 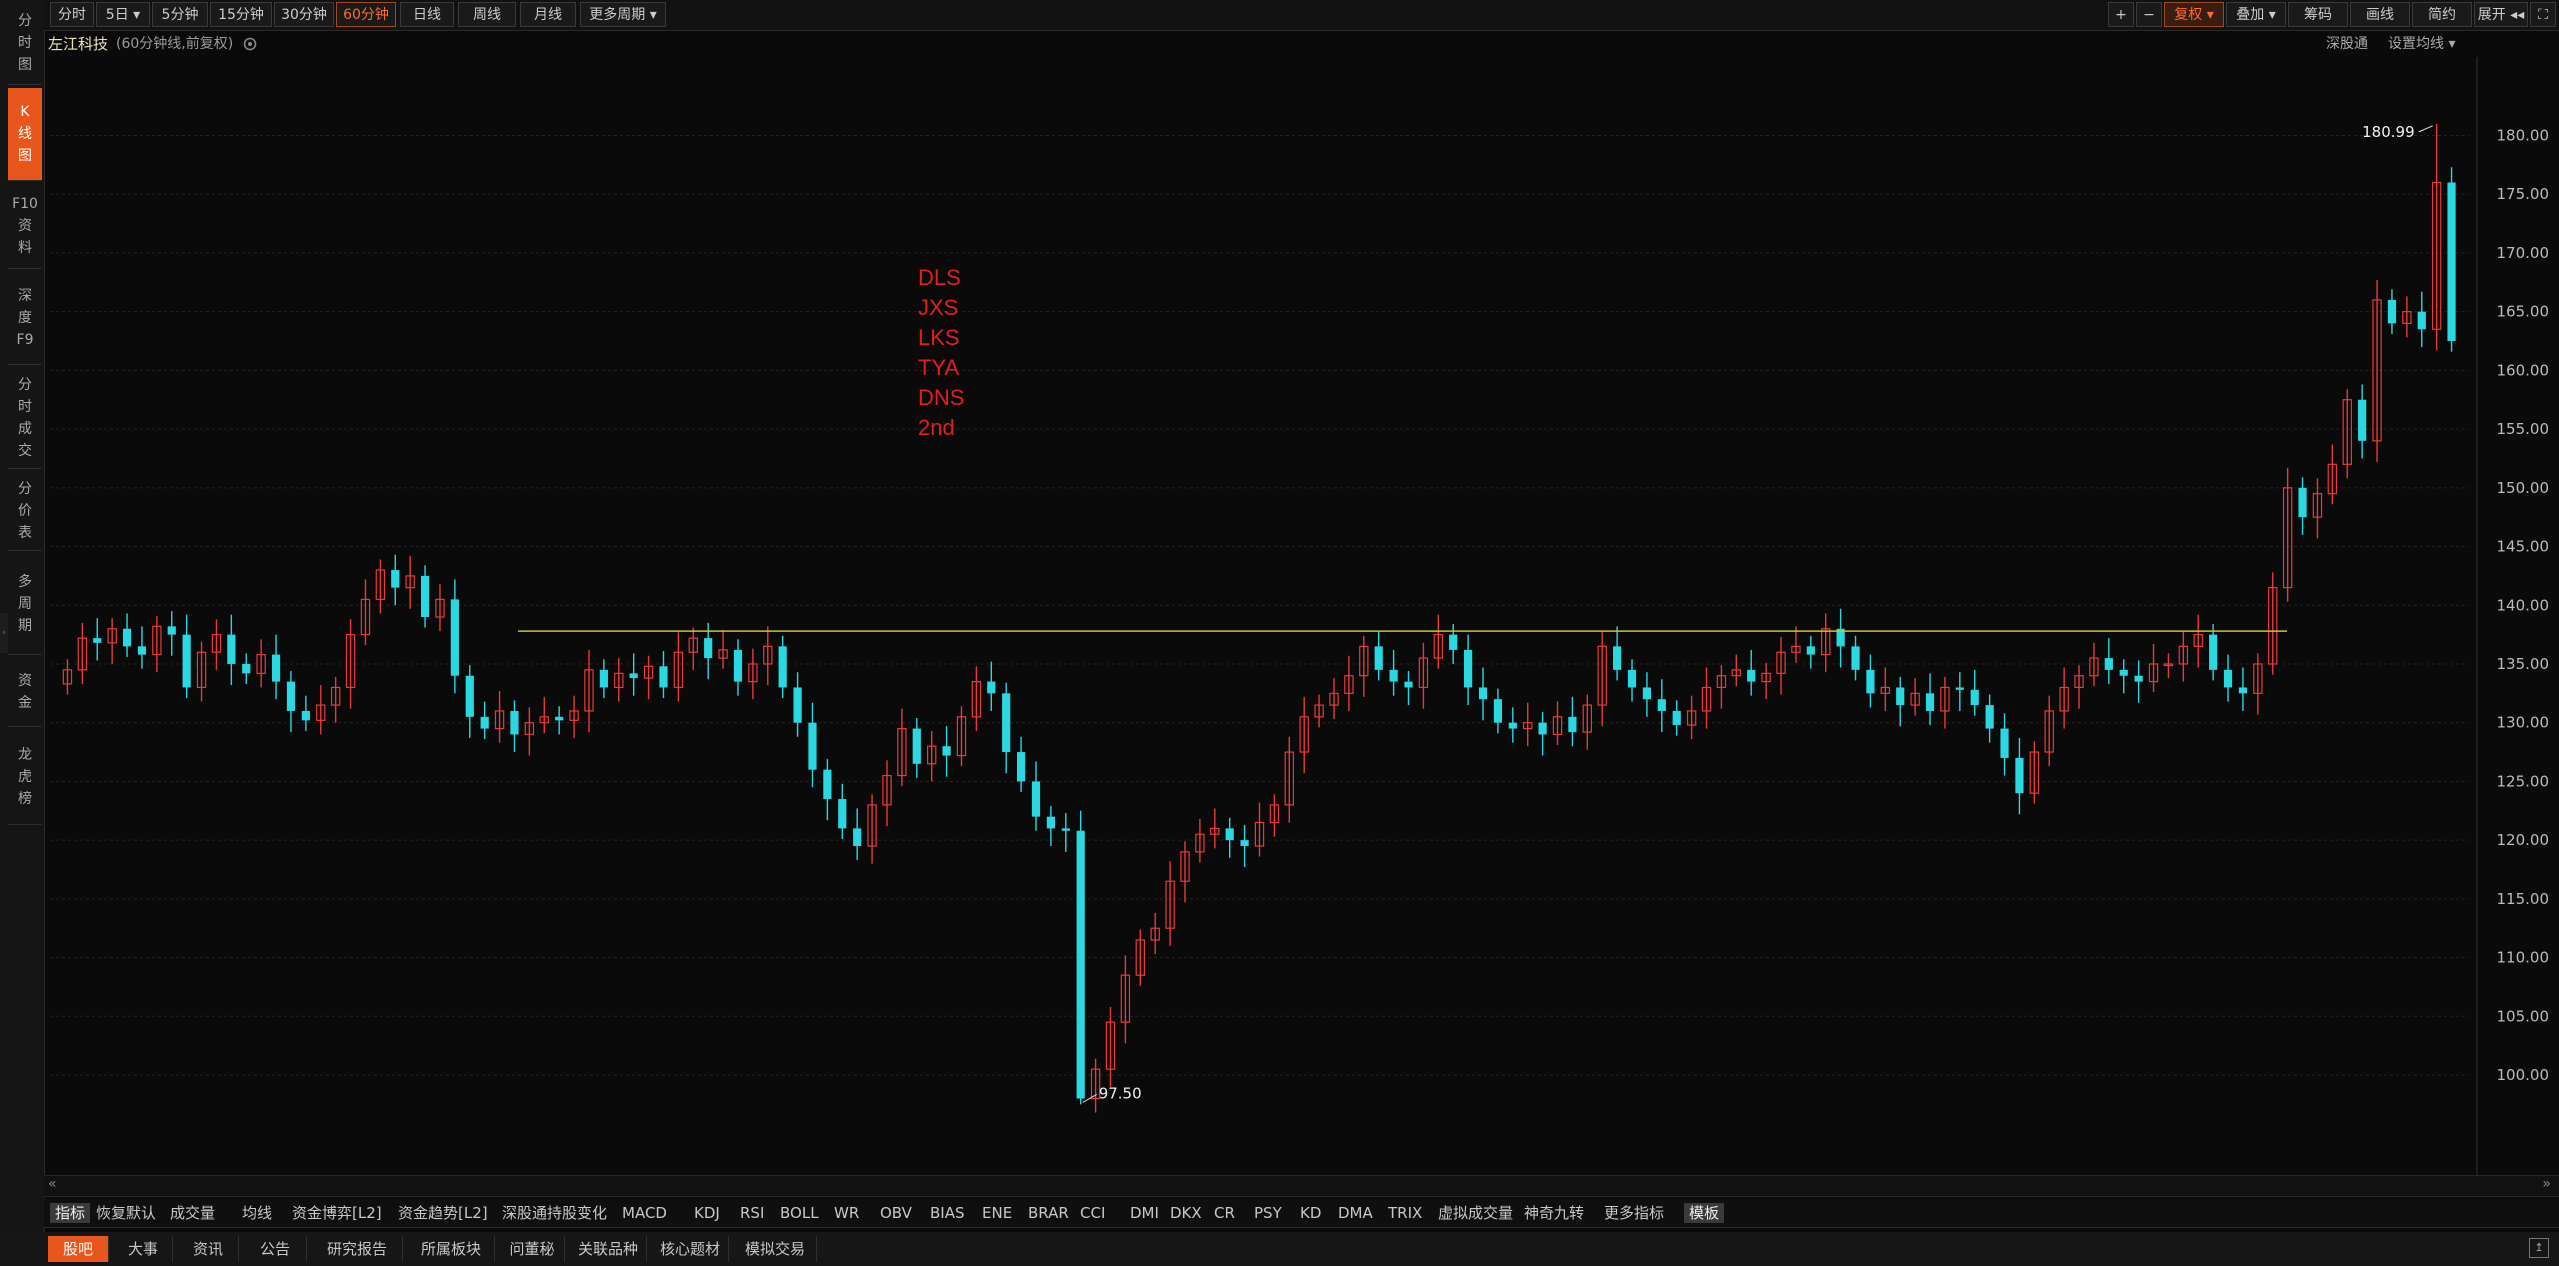 What do you see at coordinates (1554, 1213) in the screenshot?
I see `indicator-tab: 神奇九转` at bounding box center [1554, 1213].